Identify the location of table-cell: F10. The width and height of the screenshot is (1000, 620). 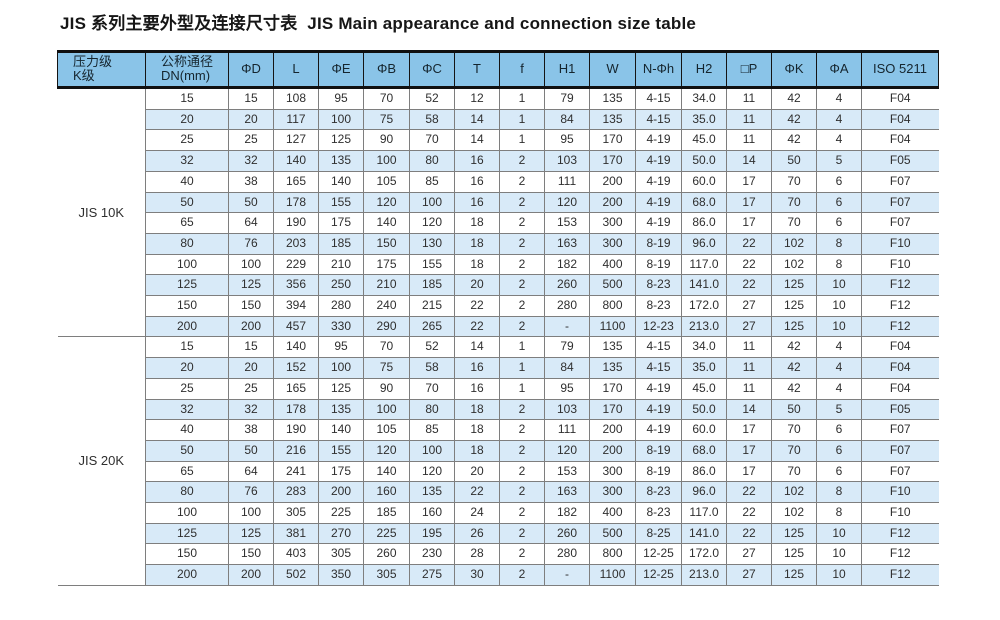
(900, 513).